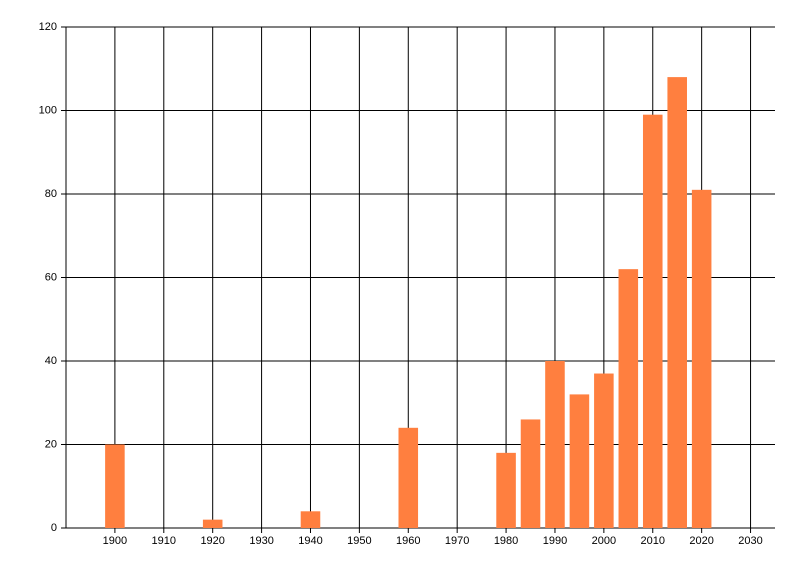 The height and width of the screenshot is (576, 800). Describe the element at coordinates (506, 541) in the screenshot. I see `x-tick-label: 1980` at that location.